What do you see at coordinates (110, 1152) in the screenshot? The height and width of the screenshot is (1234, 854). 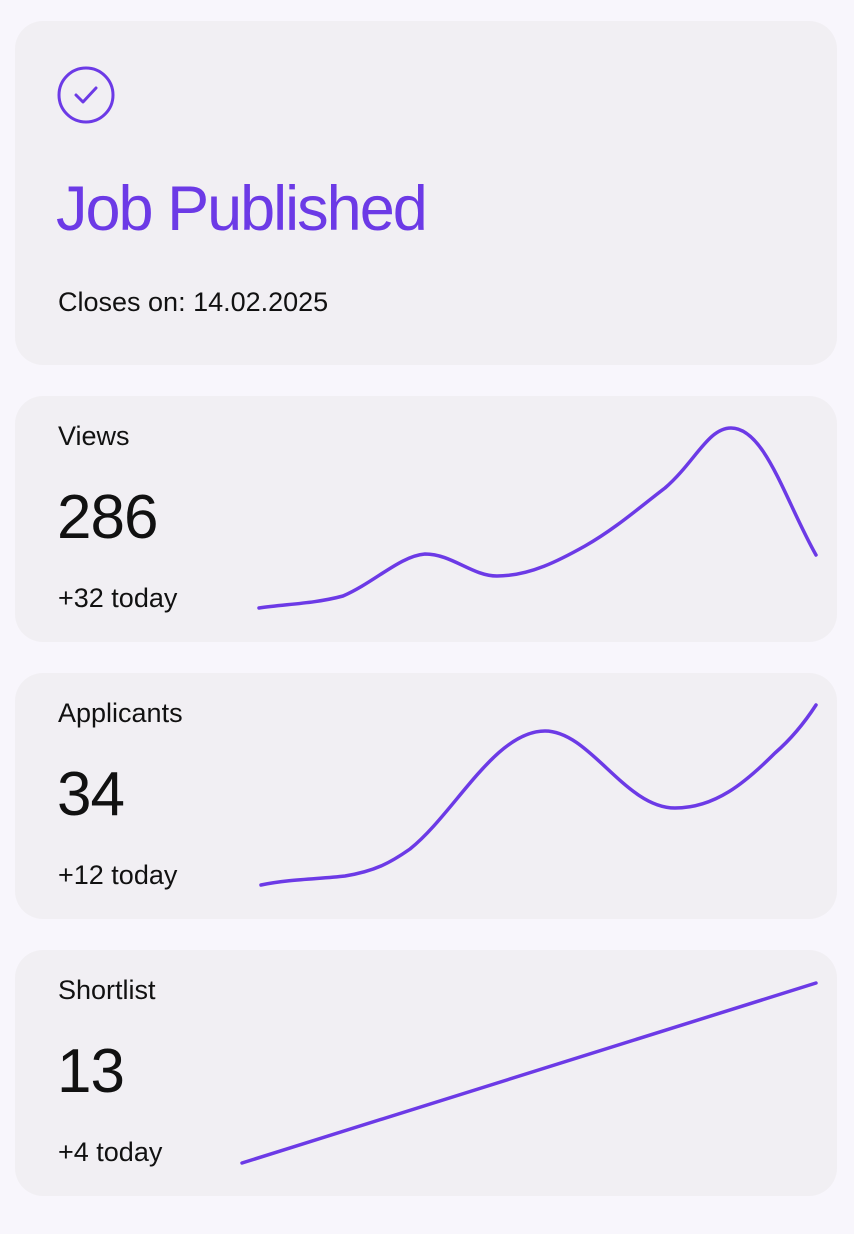 I see `shortlist-delta: +4 today` at bounding box center [110, 1152].